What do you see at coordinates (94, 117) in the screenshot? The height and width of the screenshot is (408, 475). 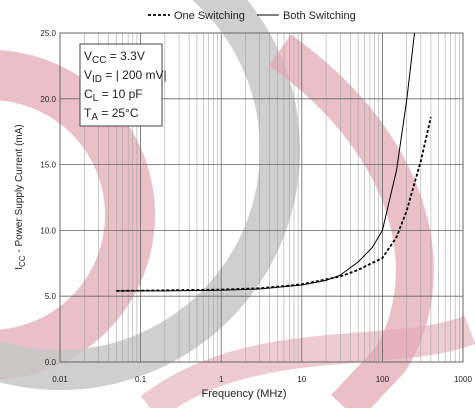 I see `annotation-sub: A` at bounding box center [94, 117].